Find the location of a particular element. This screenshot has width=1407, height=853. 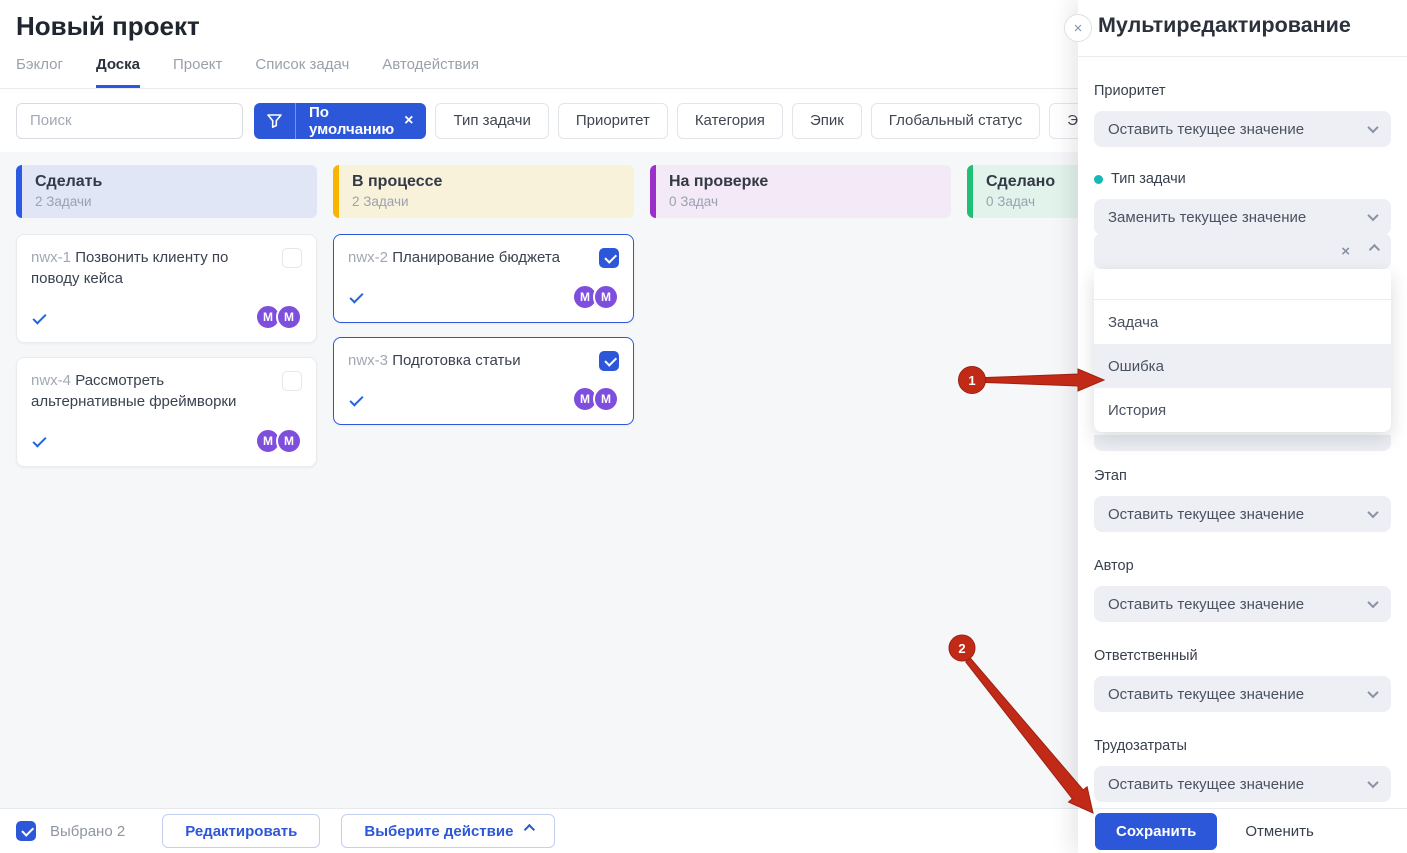

task-card-nwx-2: nwx-2 Планирование бюджета M M is located at coordinates (483, 278).